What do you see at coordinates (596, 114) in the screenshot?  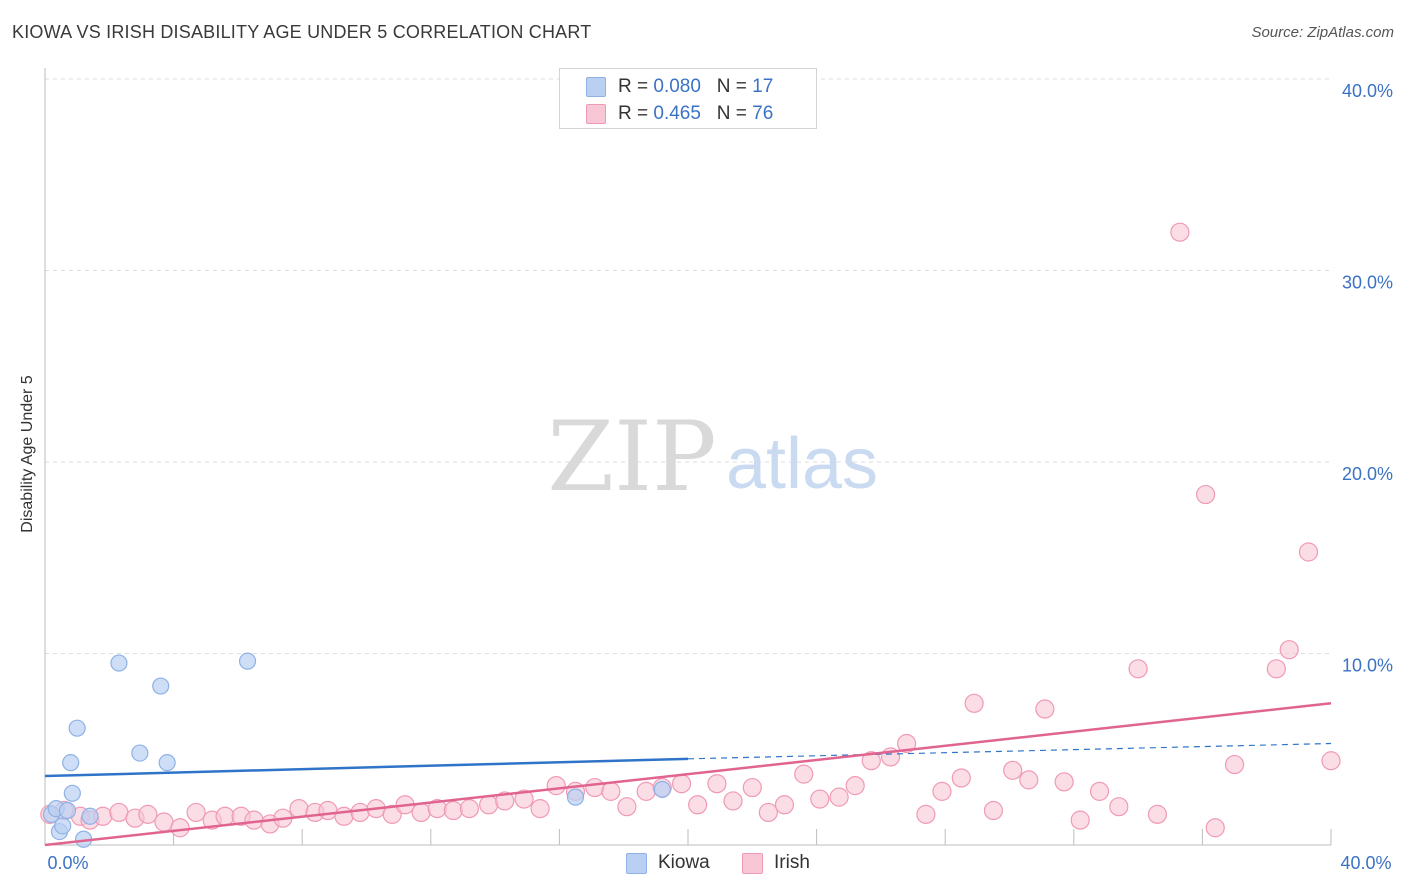 I see `irish-swatch` at bounding box center [596, 114].